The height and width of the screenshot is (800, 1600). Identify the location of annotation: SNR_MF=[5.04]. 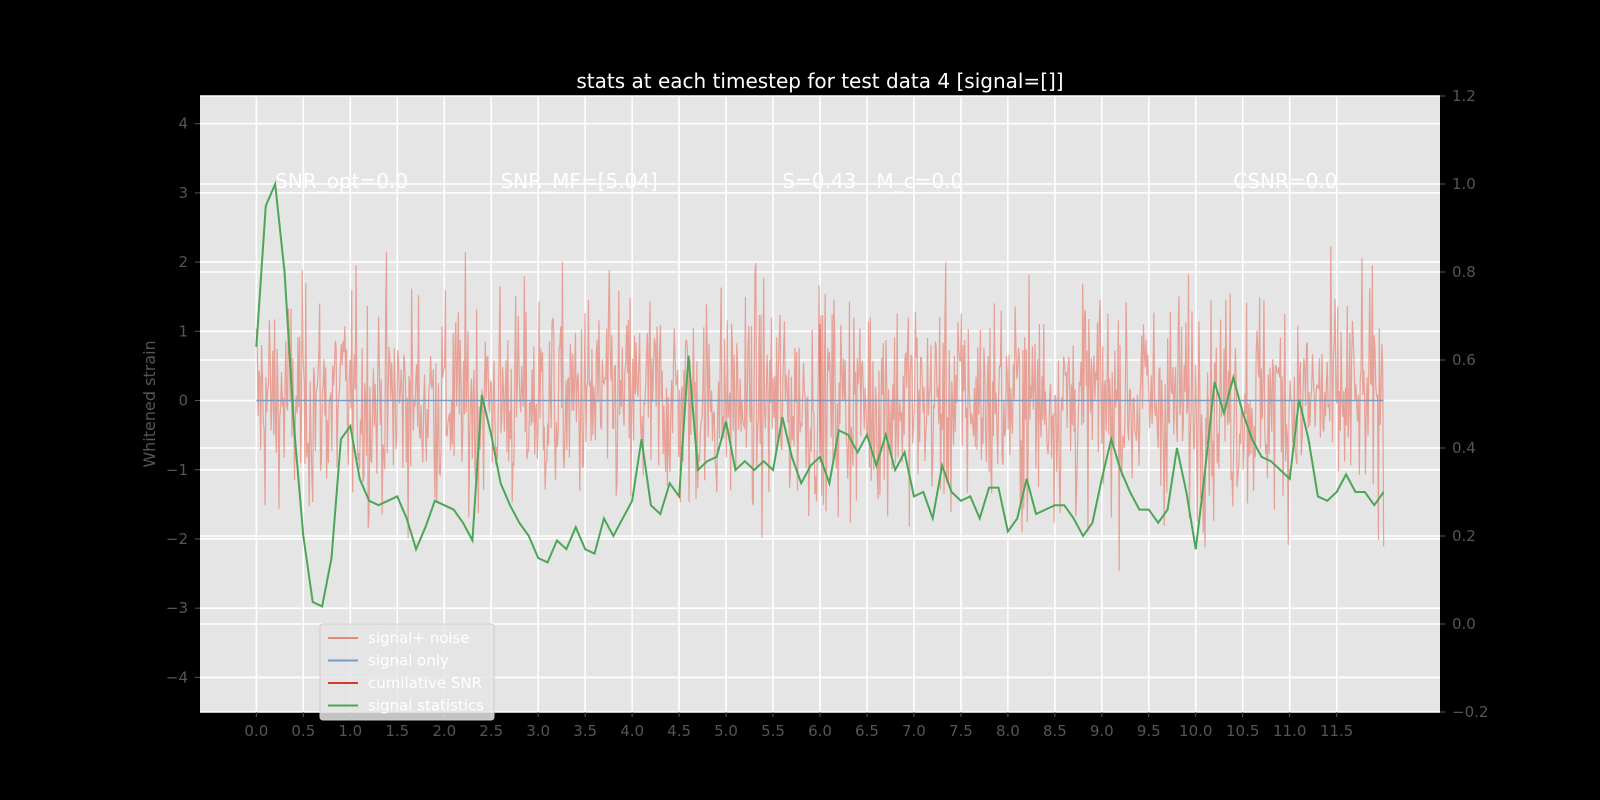
(579, 181).